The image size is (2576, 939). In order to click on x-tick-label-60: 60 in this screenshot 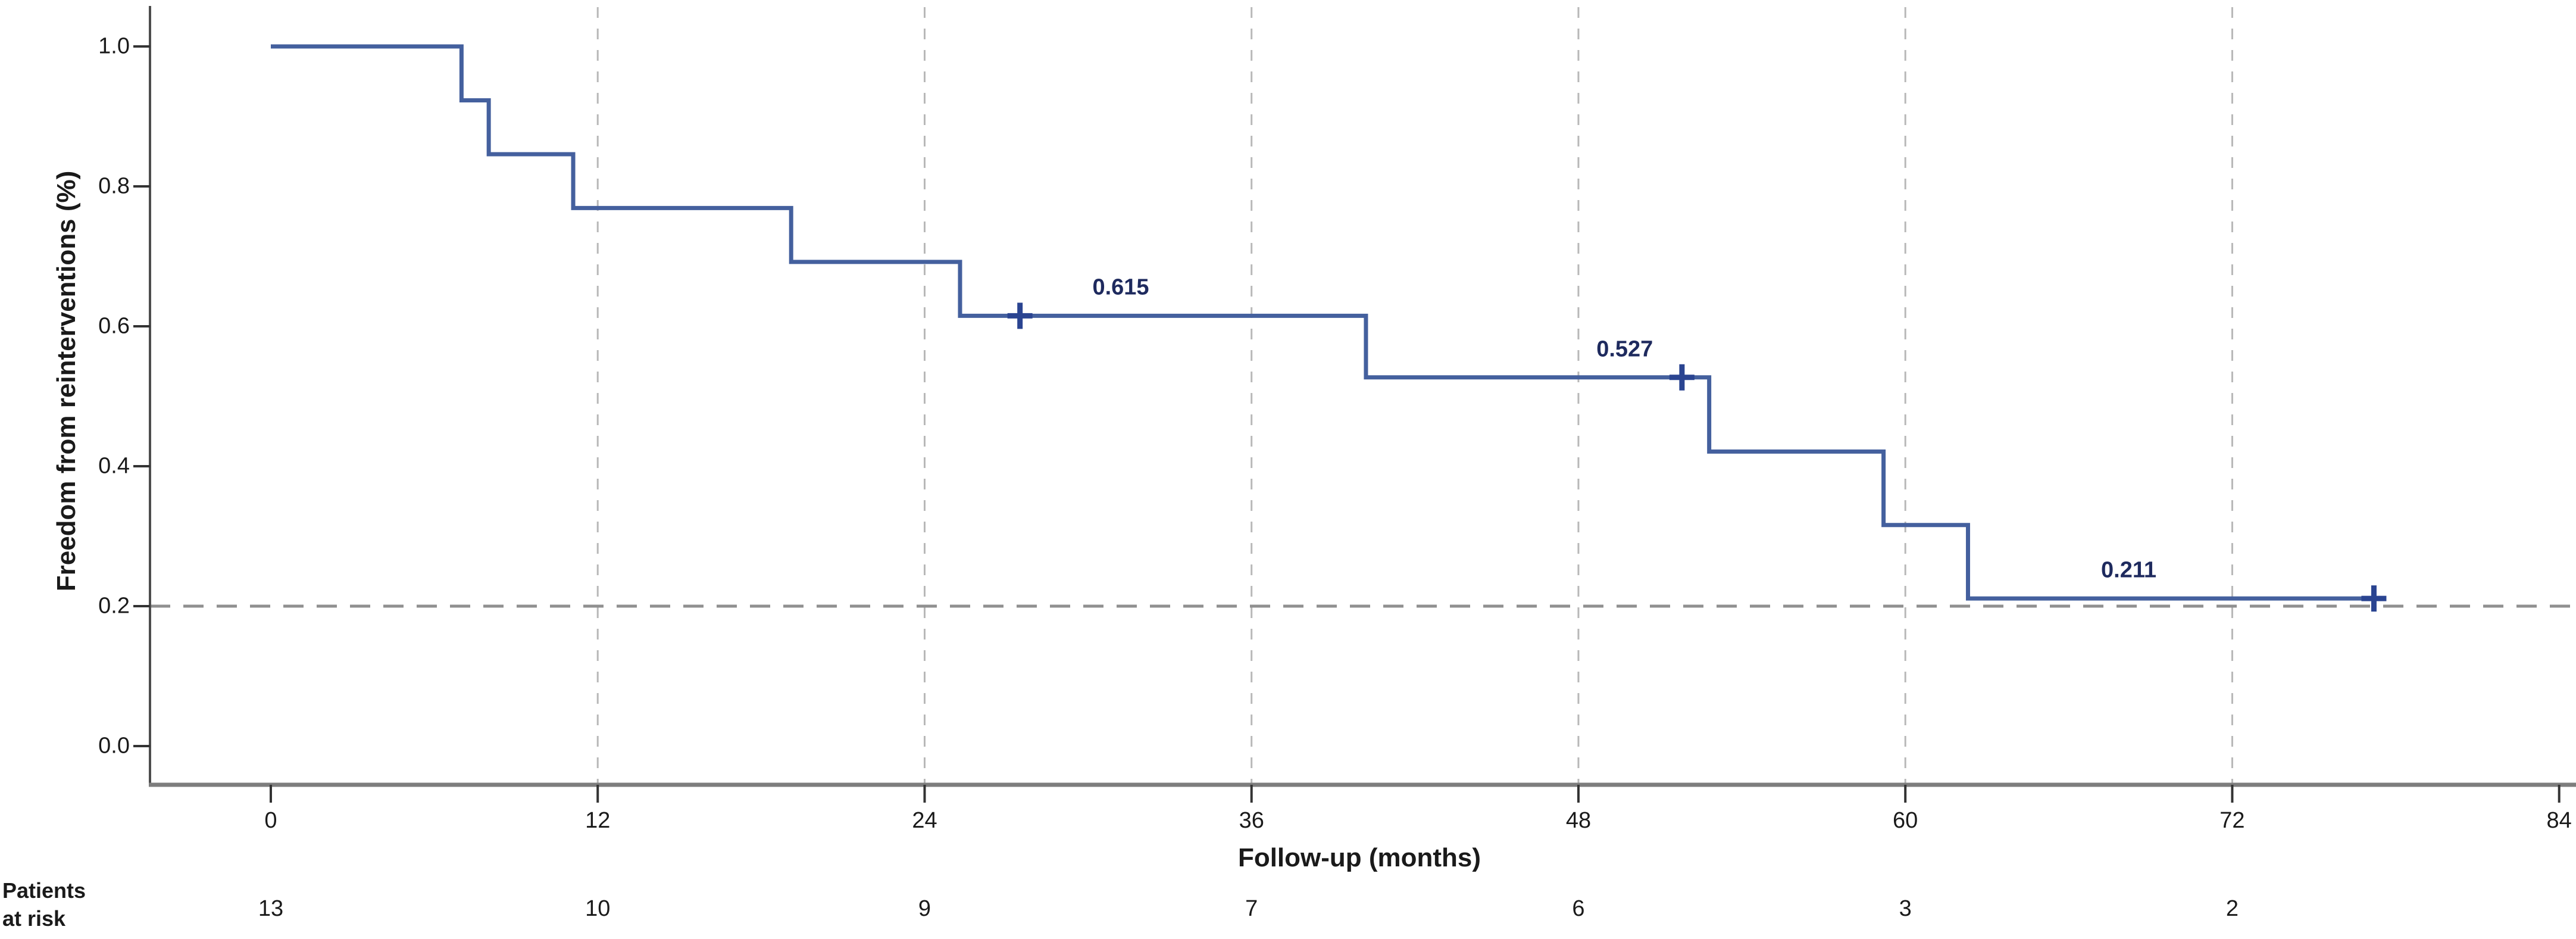, I will do `click(1905, 820)`.